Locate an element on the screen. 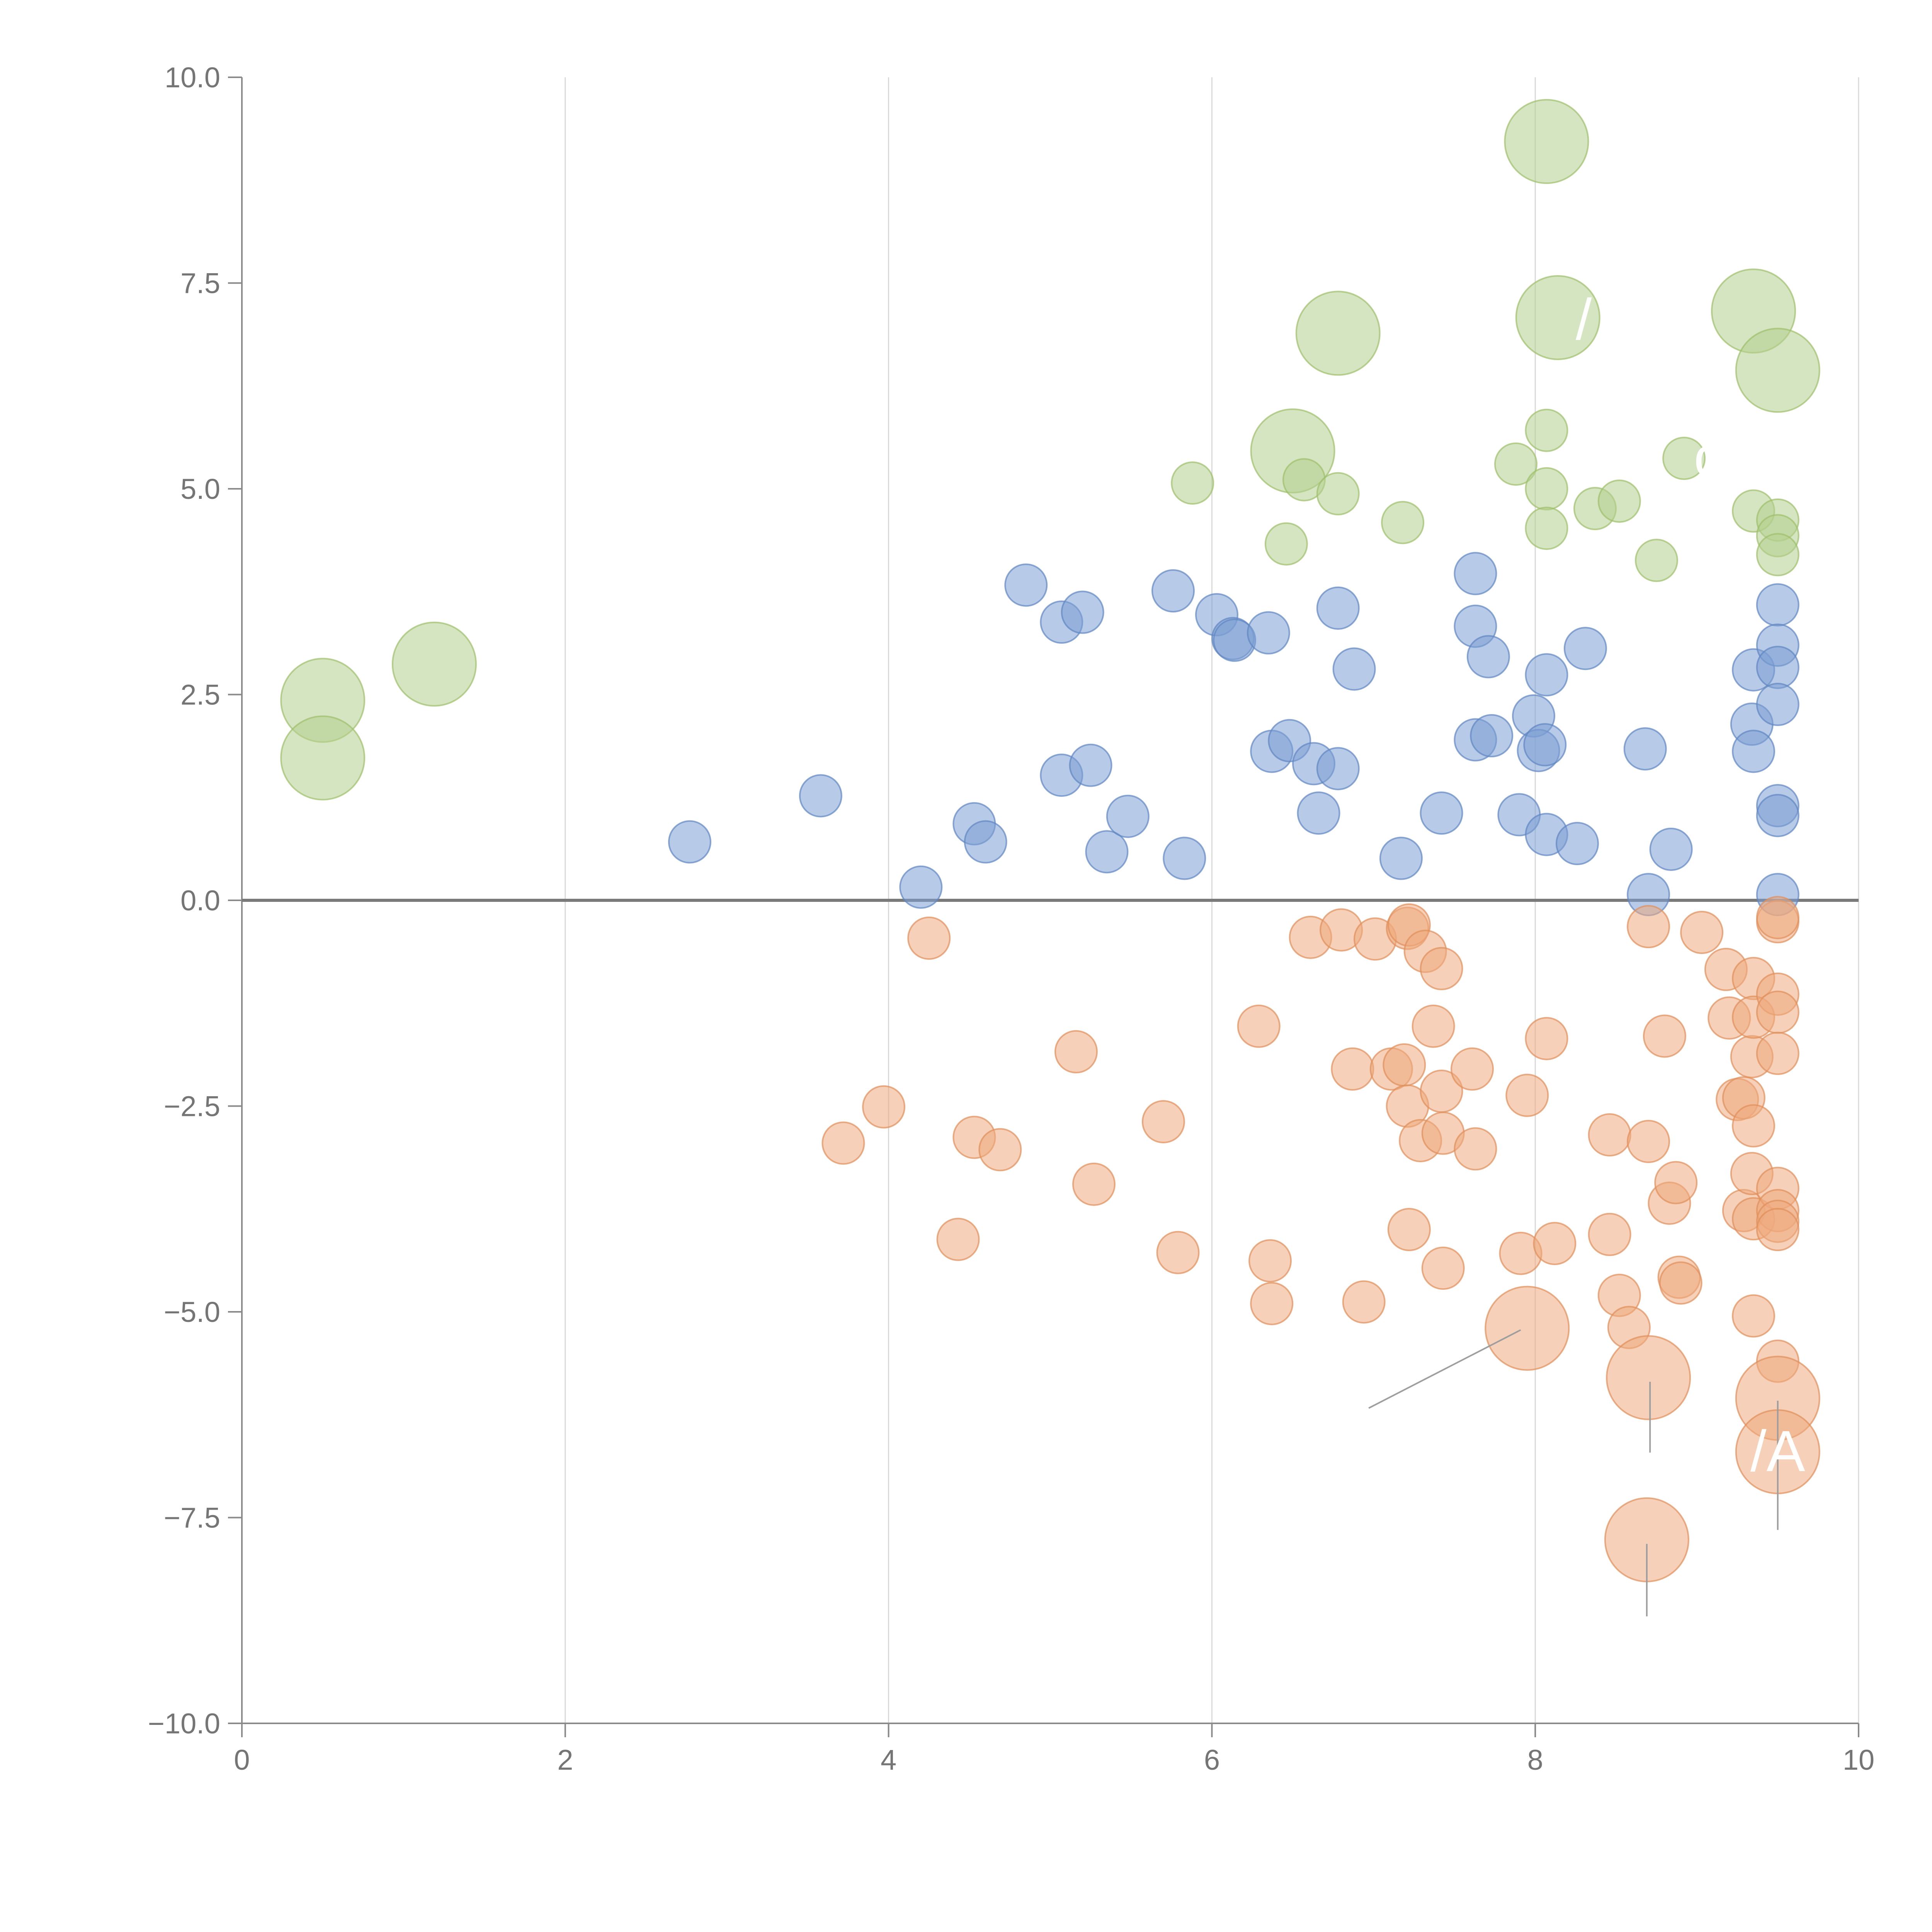 Image resolution: width=1932 pixels, height=1932 pixels. annotations: /A / / o is located at coordinates (1690, 883).